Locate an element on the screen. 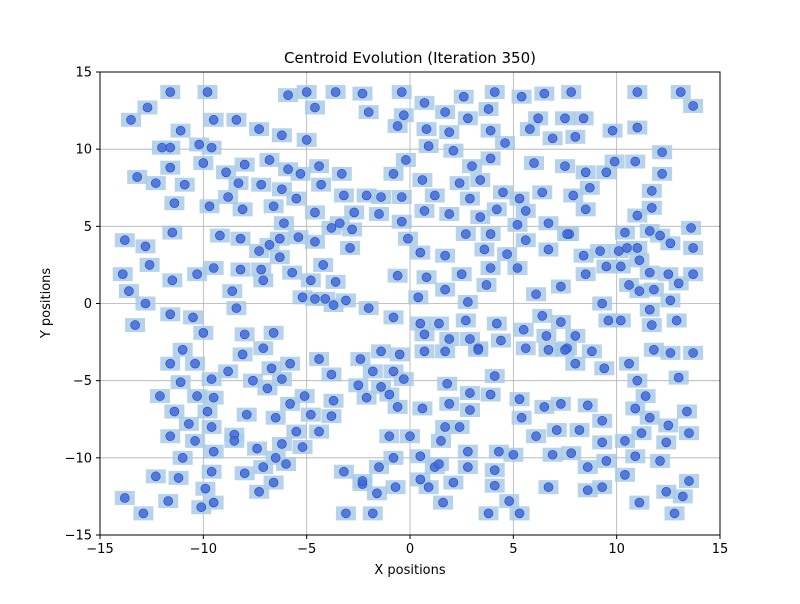 The width and height of the screenshot is (800, 604). x-axis-label: X positions is located at coordinates (410, 570).